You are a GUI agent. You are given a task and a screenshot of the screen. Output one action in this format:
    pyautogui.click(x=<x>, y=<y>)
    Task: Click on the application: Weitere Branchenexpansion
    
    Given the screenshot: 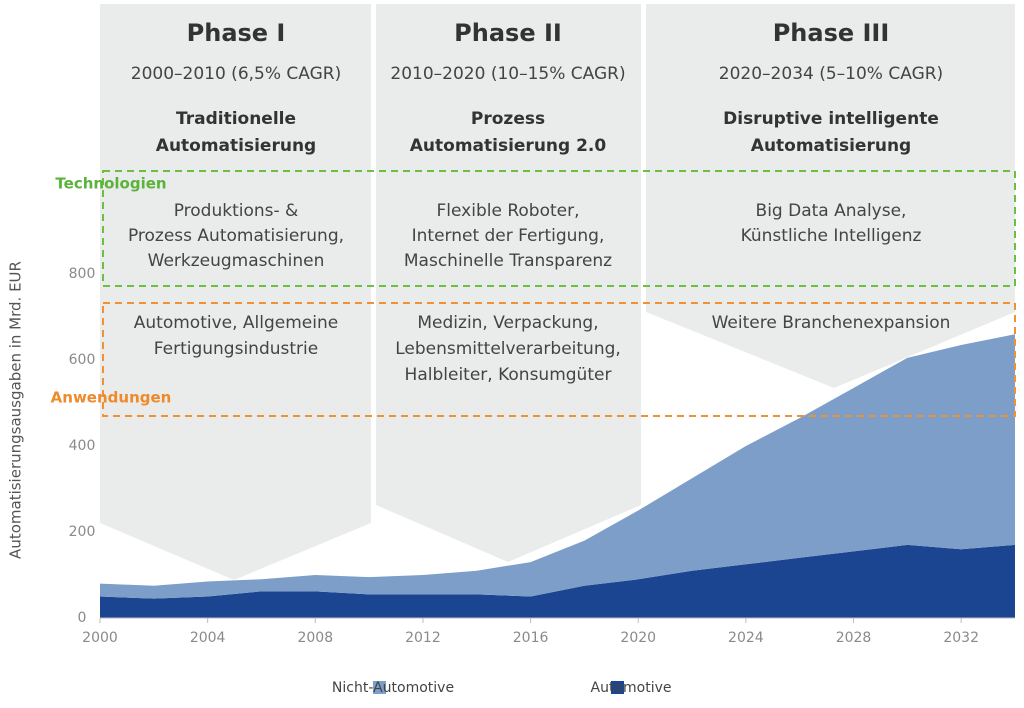 What is the action you would take?
    pyautogui.click(x=831, y=323)
    